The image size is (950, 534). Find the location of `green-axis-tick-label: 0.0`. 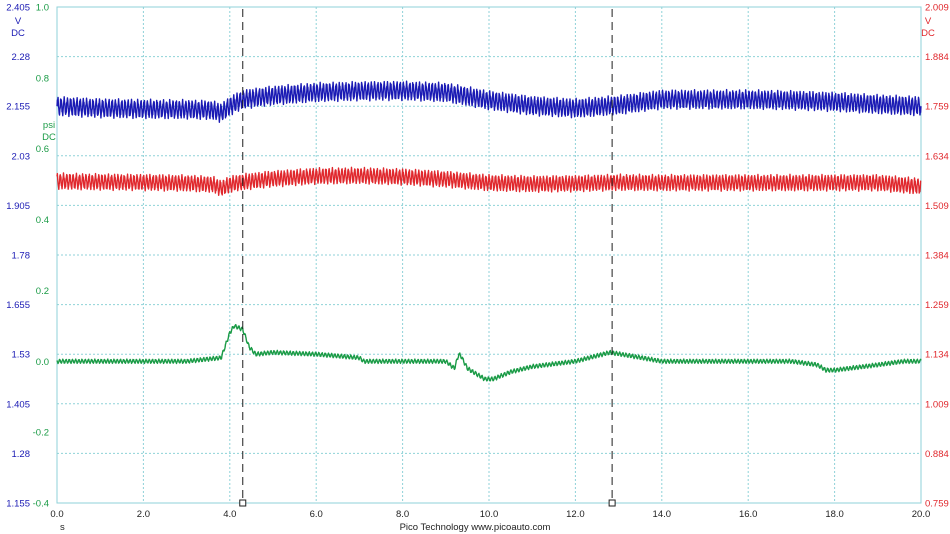

green-axis-tick-label: 0.0 is located at coordinates (42, 362).